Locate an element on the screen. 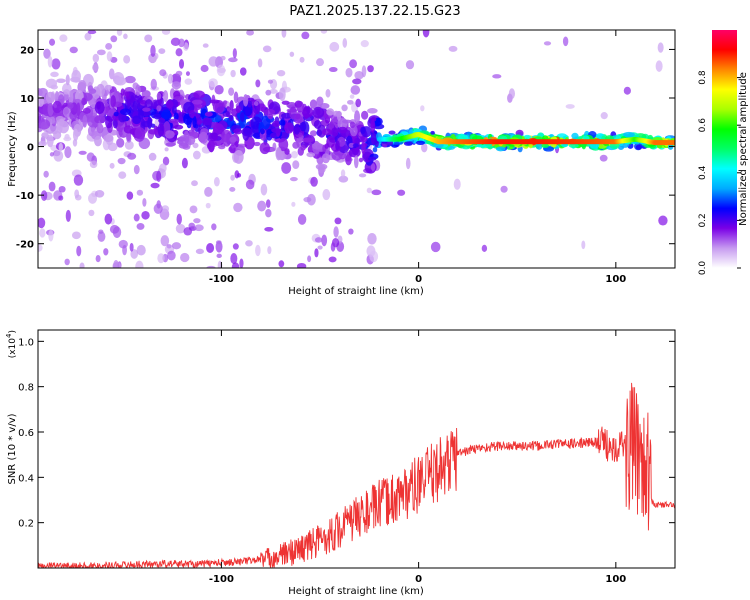 This screenshot has width=750, height=600. colorbar-tick-label: 0.8 is located at coordinates (703, 77).